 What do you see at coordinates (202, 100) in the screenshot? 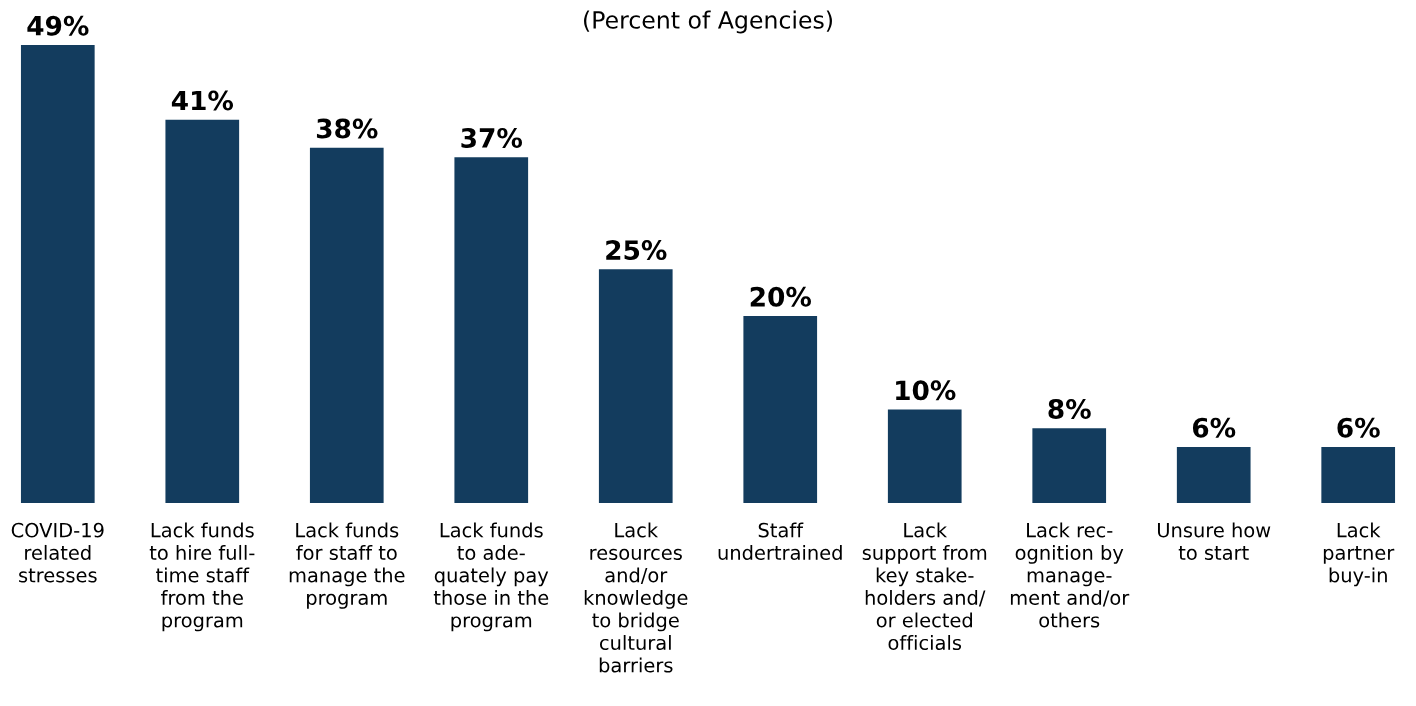
I see `data-label: 41%` at bounding box center [202, 100].